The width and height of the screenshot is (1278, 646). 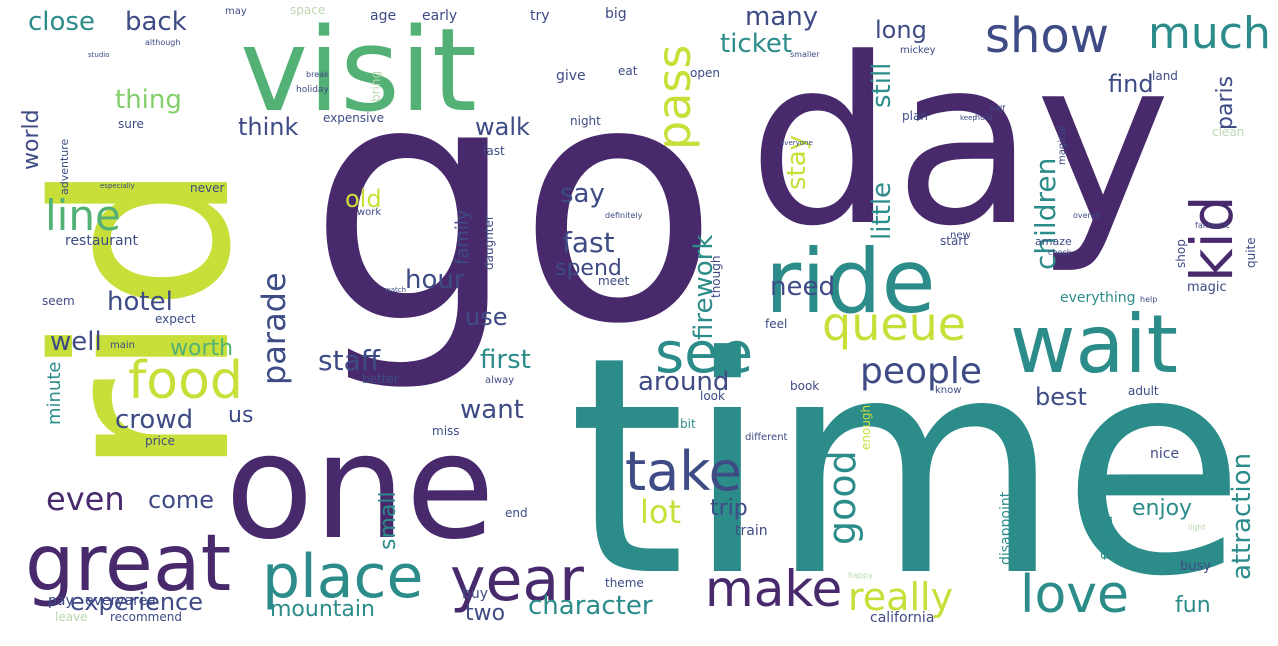 I want to click on word-recommend: recommend, so click(x=146, y=617).